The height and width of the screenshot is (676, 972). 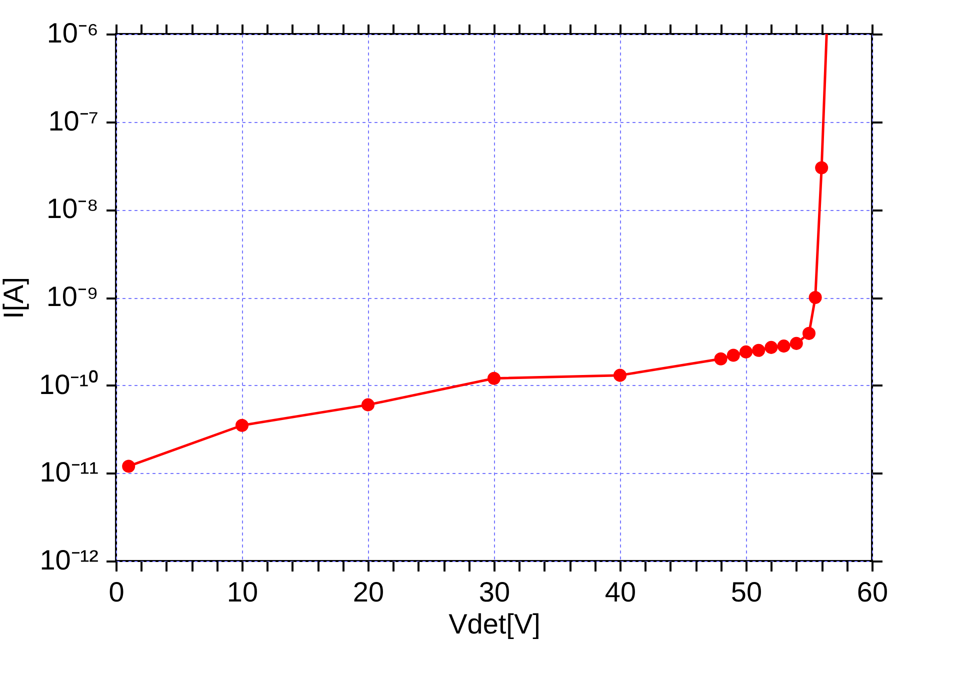 I want to click on x-tick-label: 10, so click(x=242, y=592).